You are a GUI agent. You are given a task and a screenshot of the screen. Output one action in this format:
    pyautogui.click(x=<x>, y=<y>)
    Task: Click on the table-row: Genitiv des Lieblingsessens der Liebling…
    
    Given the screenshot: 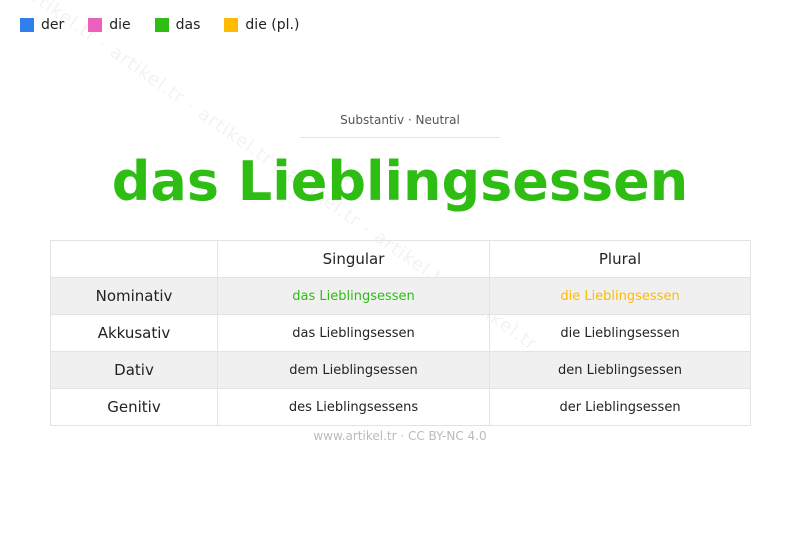 What is the action you would take?
    pyautogui.click(x=400, y=407)
    